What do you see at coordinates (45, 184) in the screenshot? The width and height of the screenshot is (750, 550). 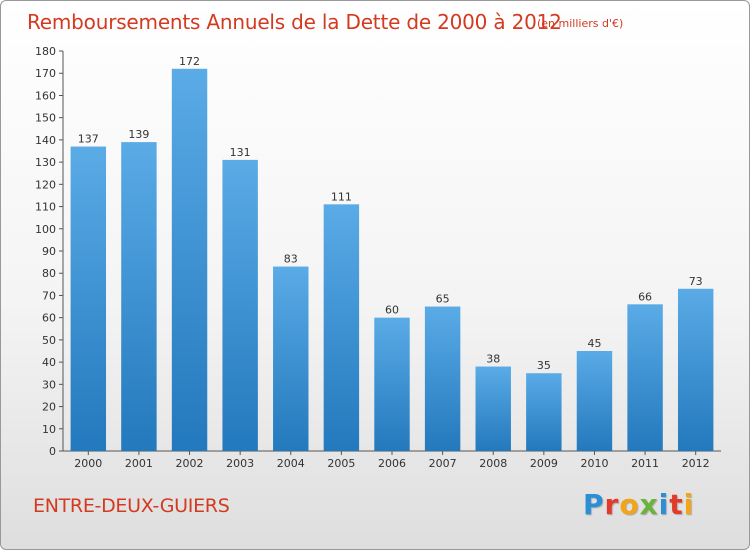 I see `y-tick-label: 120` at bounding box center [45, 184].